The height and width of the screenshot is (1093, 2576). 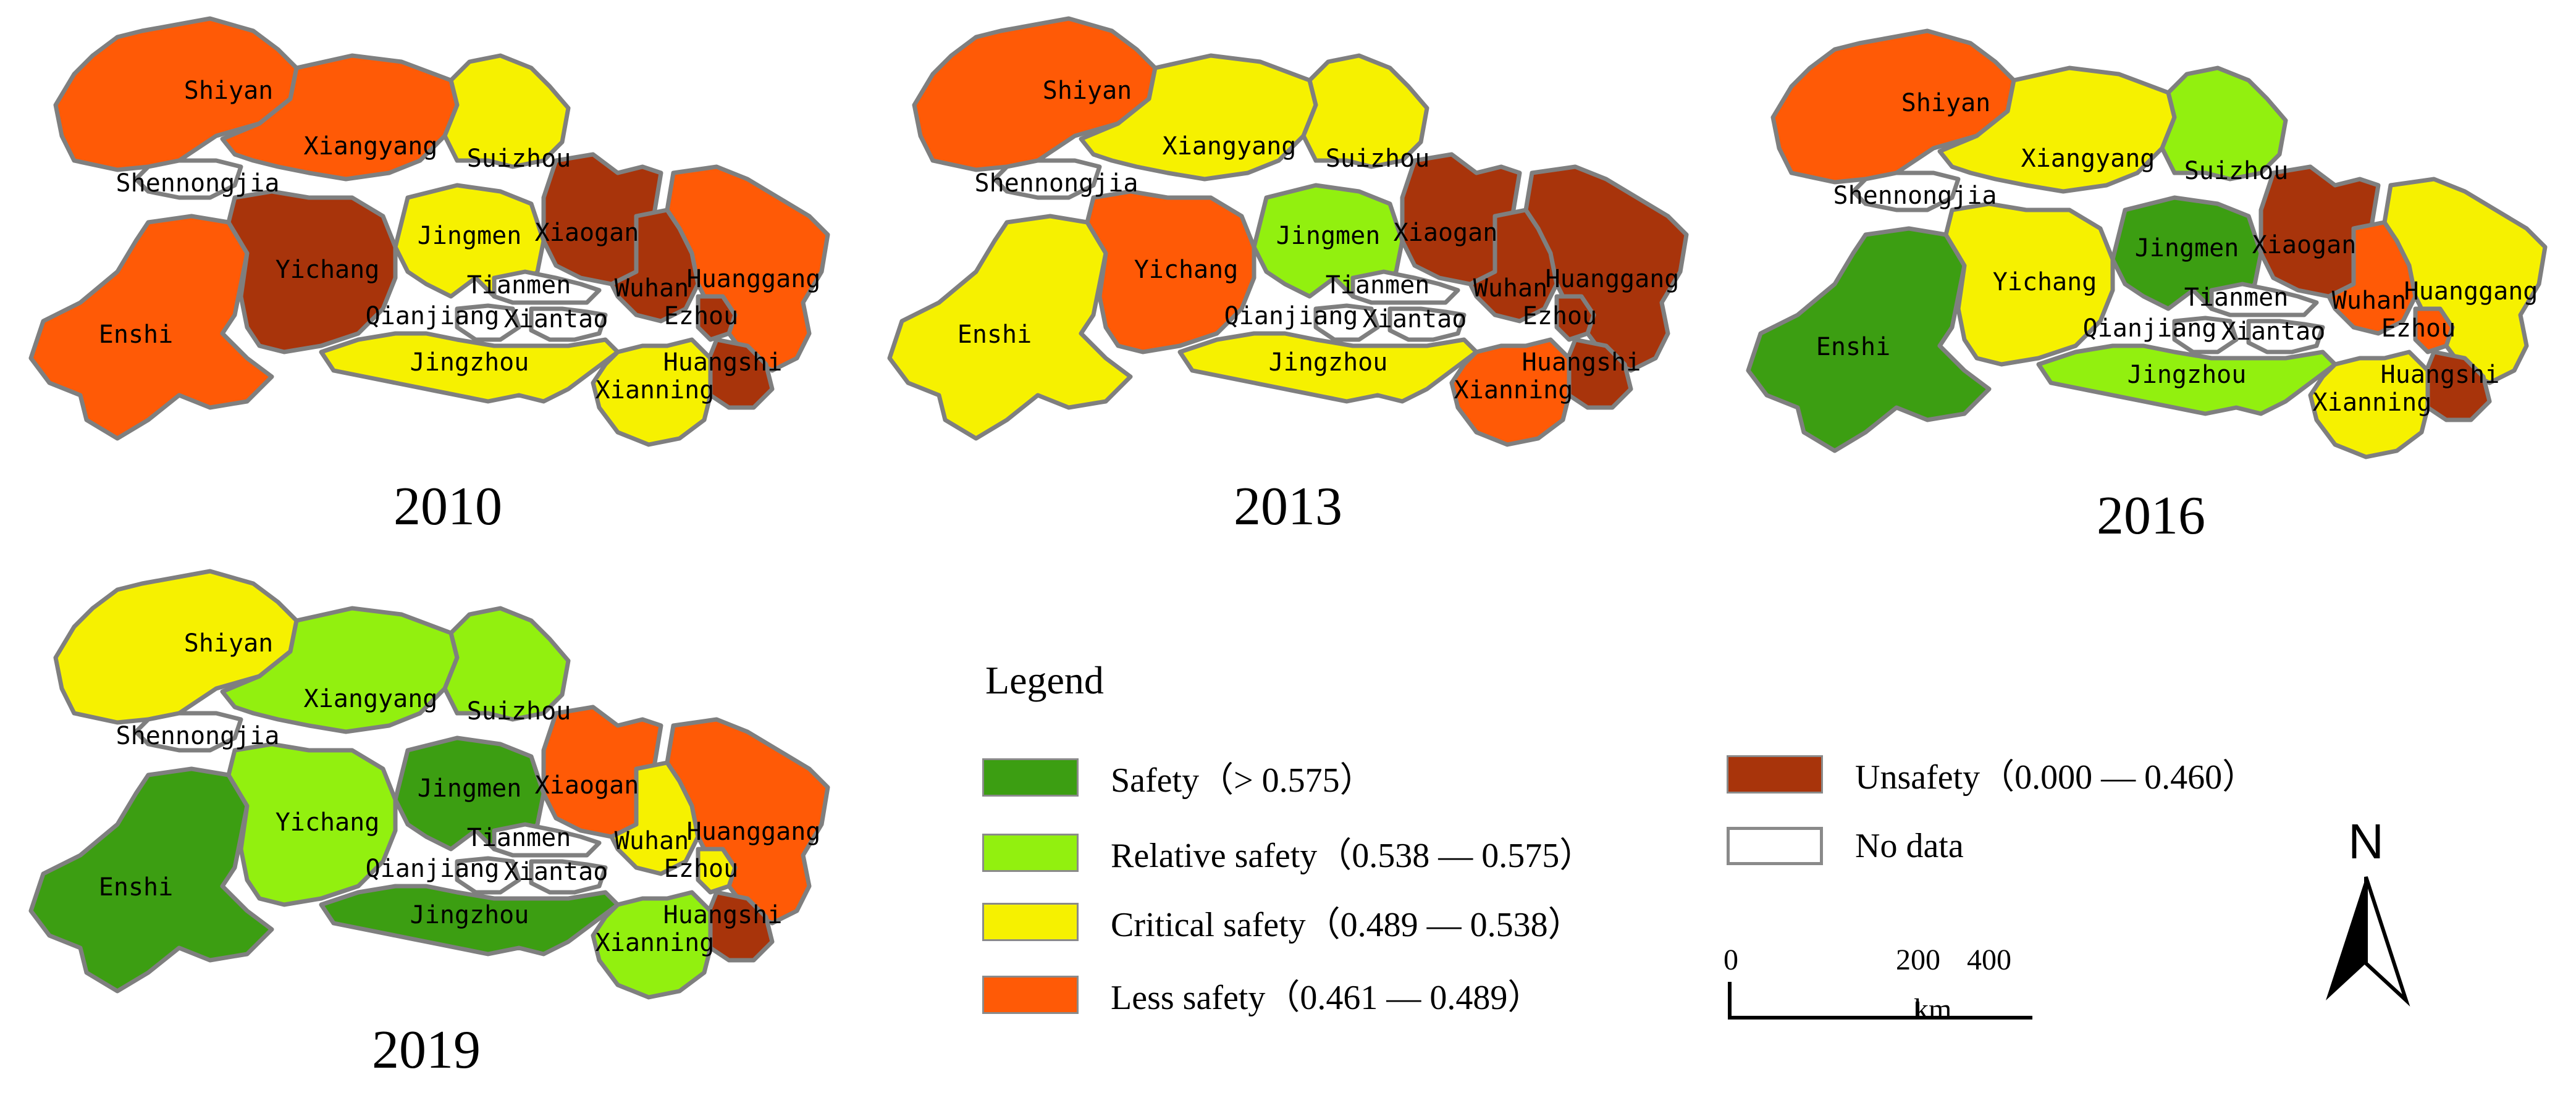 I want to click on region-label-suizhou: Suizhou, so click(x=519, y=158).